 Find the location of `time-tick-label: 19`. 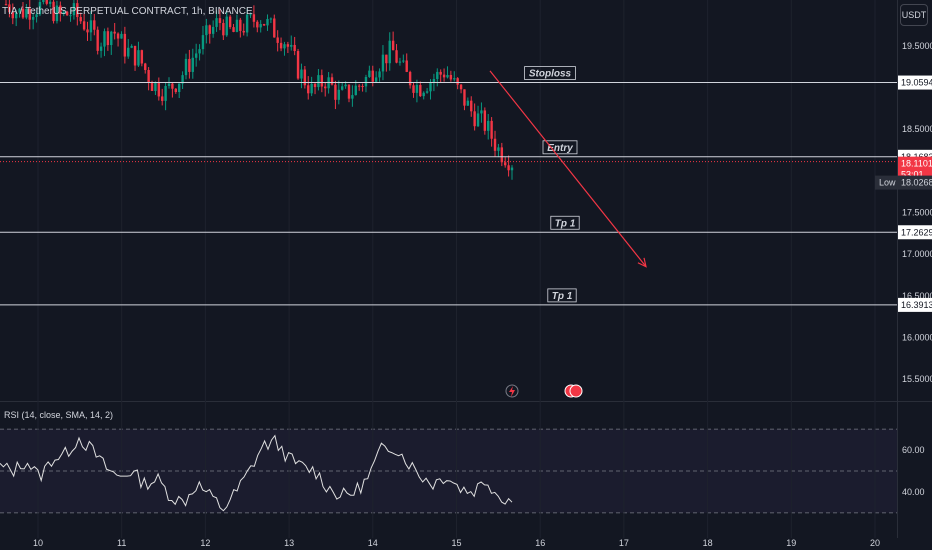

time-tick-label: 19 is located at coordinates (791, 543).